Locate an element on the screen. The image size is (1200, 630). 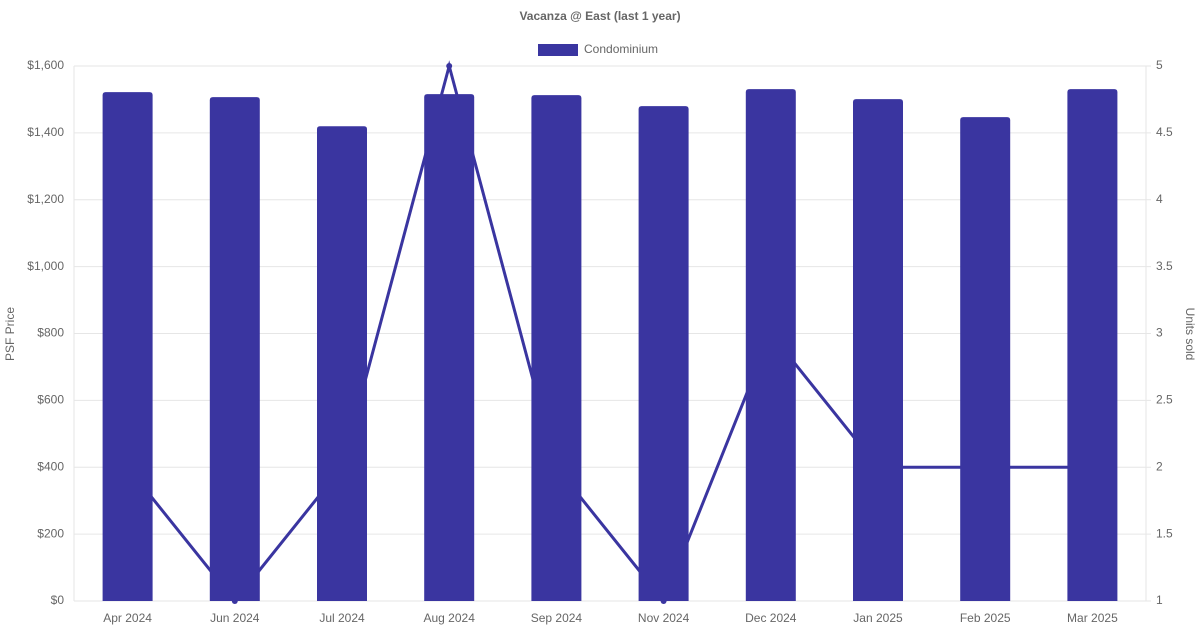
y2-tick-label: 4 is located at coordinates (1159, 199).